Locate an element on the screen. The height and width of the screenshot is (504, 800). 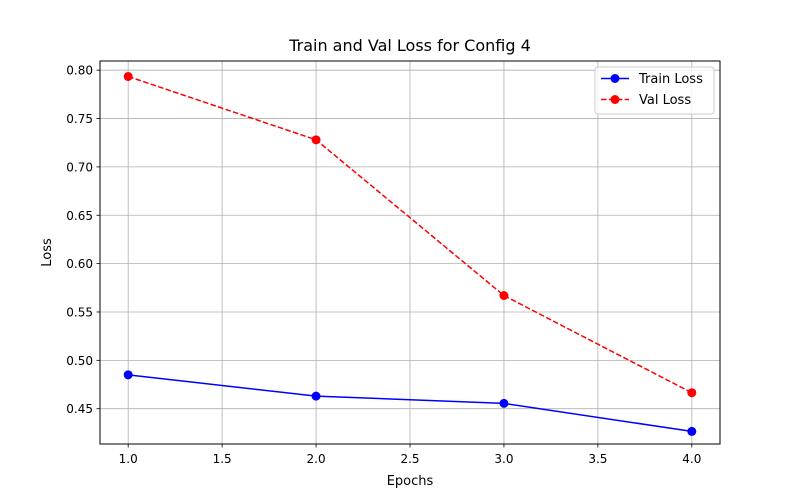
y-tick-label: 0.45 is located at coordinates (79, 409).